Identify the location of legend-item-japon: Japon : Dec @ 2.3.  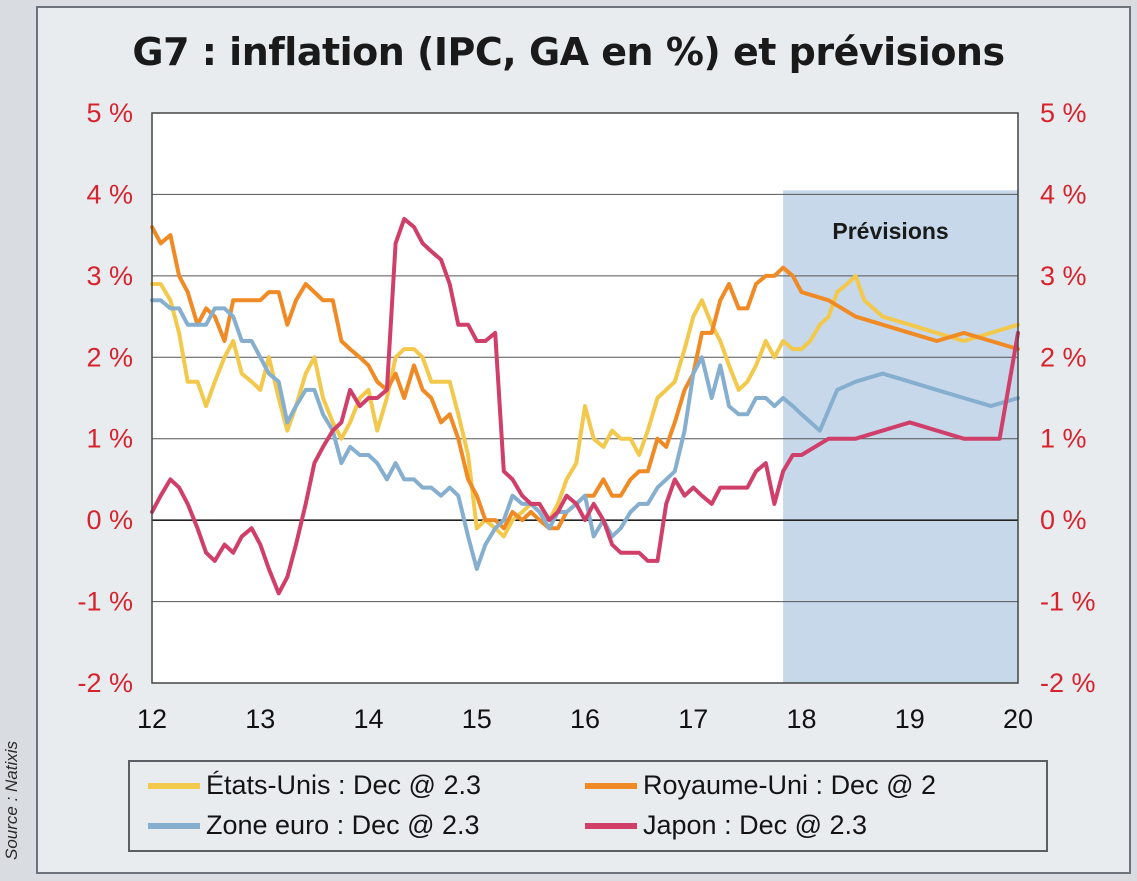
(726, 825).